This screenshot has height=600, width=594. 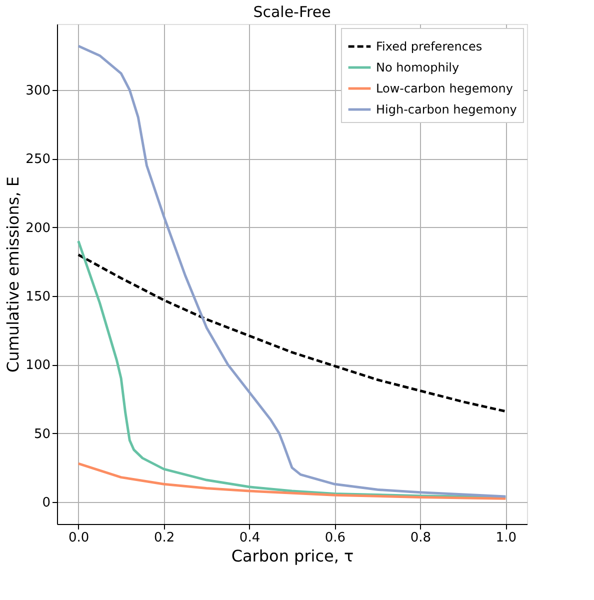 What do you see at coordinates (38, 228) in the screenshot?
I see `y-tick-label: 200` at bounding box center [38, 228].